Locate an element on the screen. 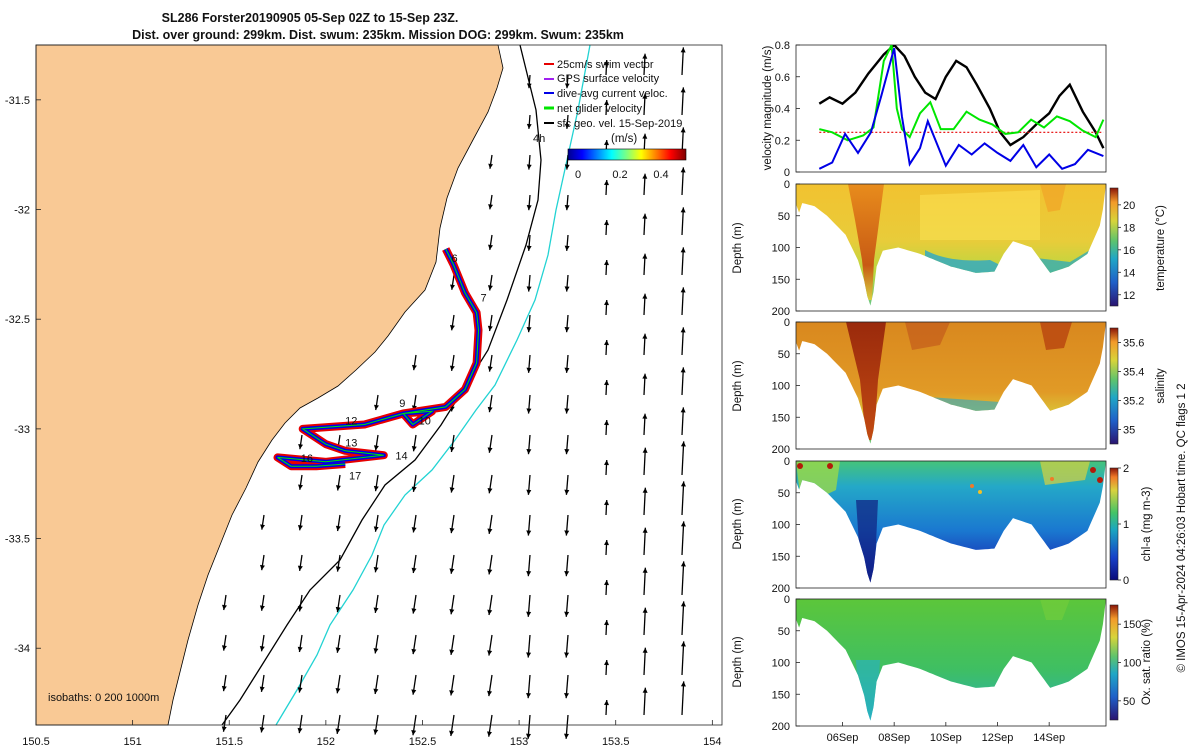 The height and width of the screenshot is (750, 1200). legend-label-gps: GPS surface velocity is located at coordinates (608, 79).